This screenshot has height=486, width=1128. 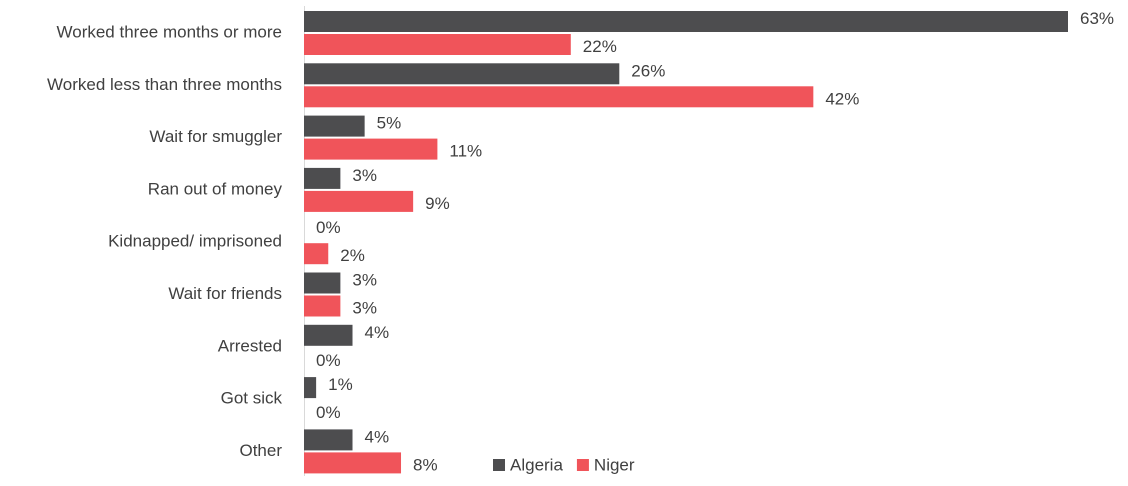 What do you see at coordinates (215, 188) in the screenshot?
I see `category-label: Ran out of money` at bounding box center [215, 188].